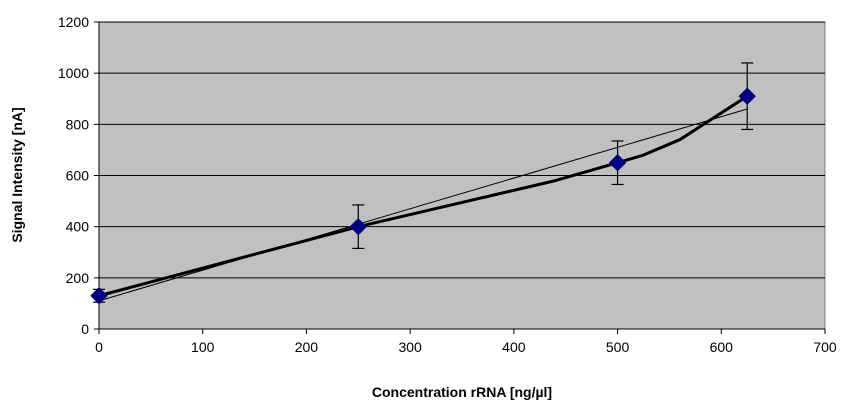  I want to click on x-tick-label-200: 200, so click(307, 347).